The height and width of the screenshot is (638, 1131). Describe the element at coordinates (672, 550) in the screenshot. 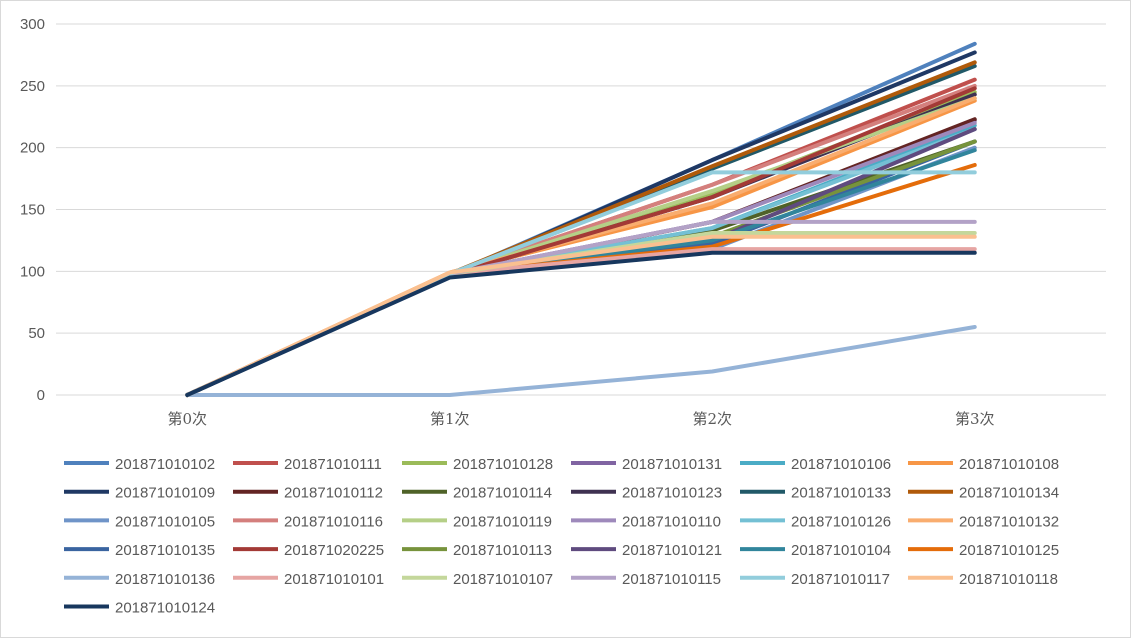

I see `legend-label: 201871010121` at that location.